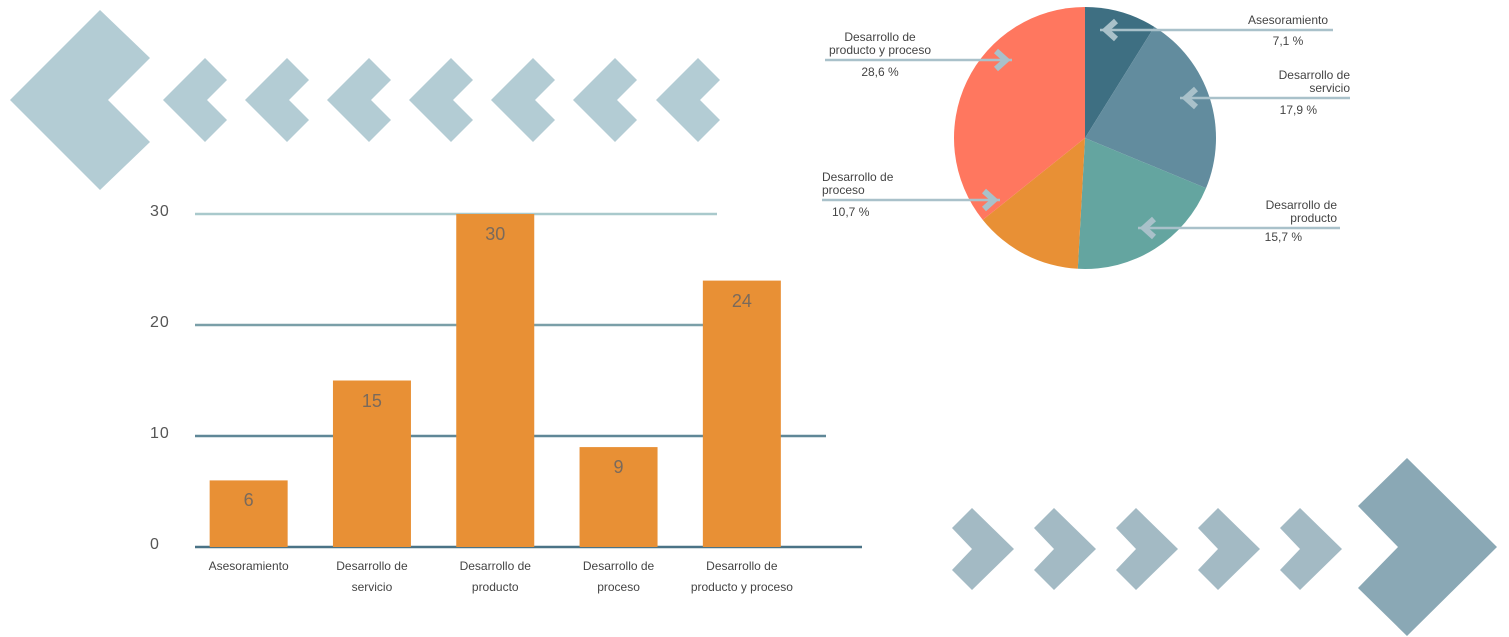 Image resolution: width=1509 pixels, height=637 pixels. What do you see at coordinates (1288, 41) in the screenshot?
I see `pie-value-label: 7,1 %` at bounding box center [1288, 41].